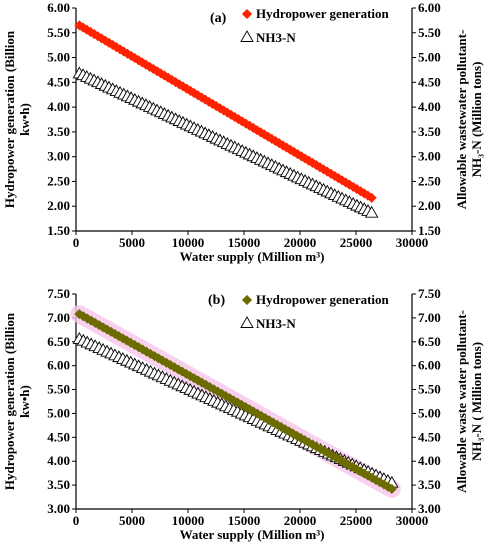 This screenshot has height=550, width=487. Describe the element at coordinates (476, 120) in the screenshot. I see `y-axis-title-right-line2: NH₃-N (Million tons)` at that location.